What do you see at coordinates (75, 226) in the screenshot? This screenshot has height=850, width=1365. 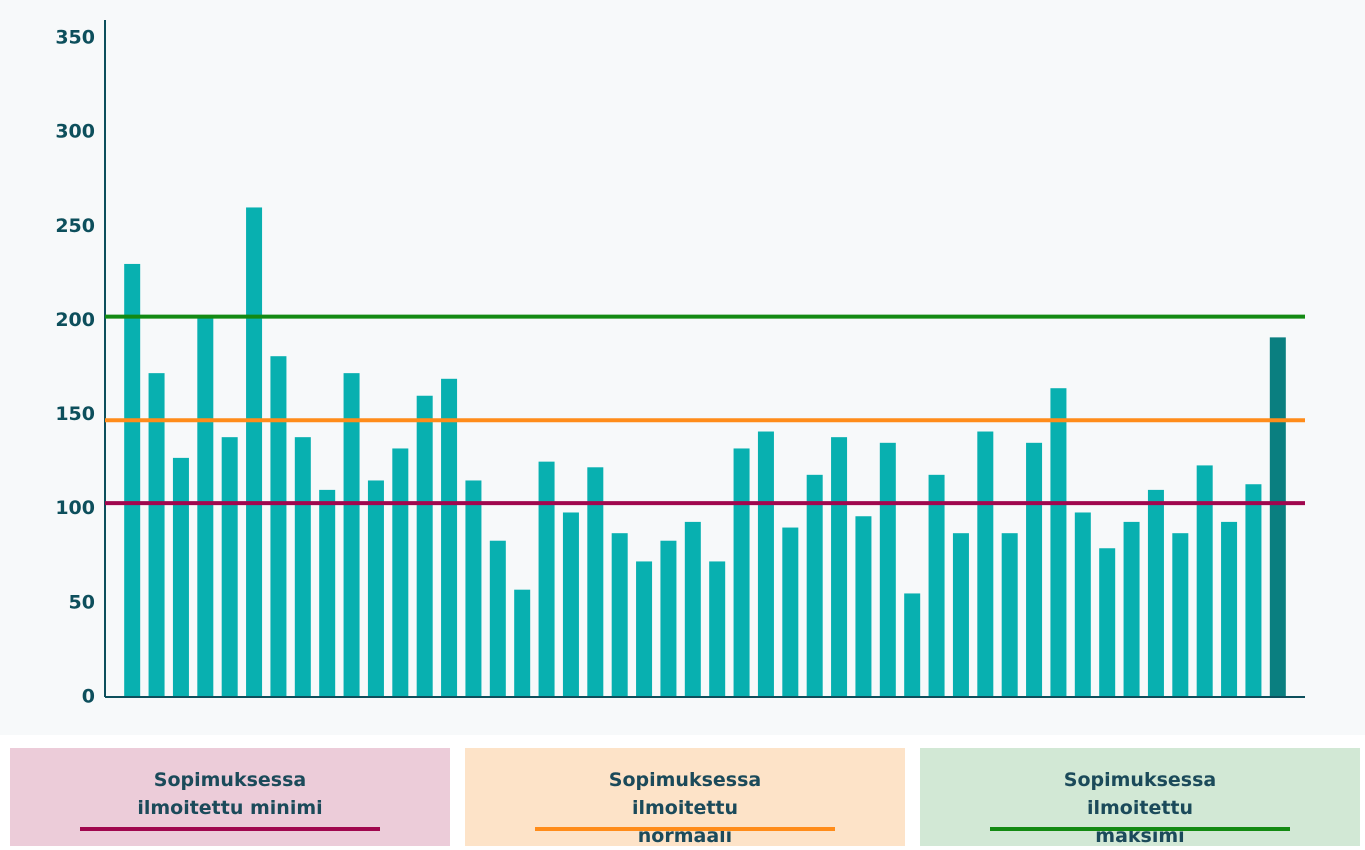 I see `y-tick-label: 250` at bounding box center [75, 226].